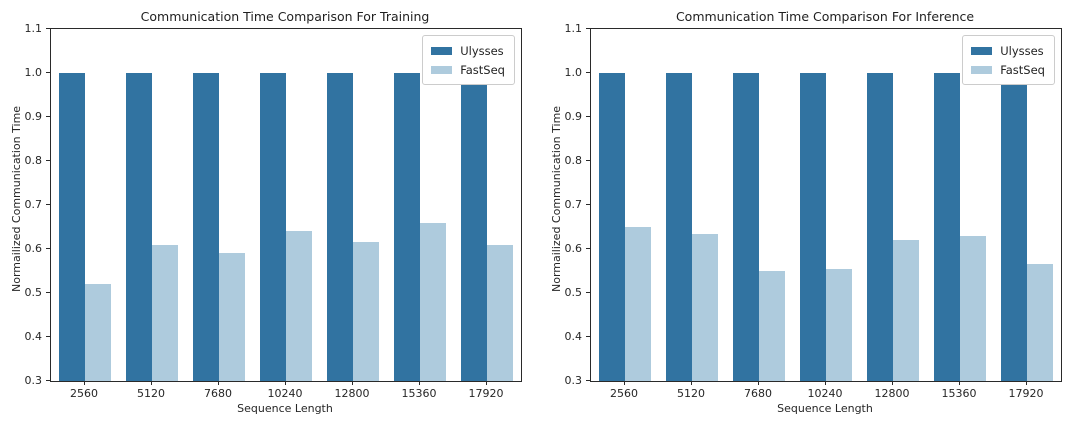 Image resolution: width=1080 pixels, height=421 pixels. What do you see at coordinates (573, 28) in the screenshot?
I see `y-tick-label: 1.1` at bounding box center [573, 28].